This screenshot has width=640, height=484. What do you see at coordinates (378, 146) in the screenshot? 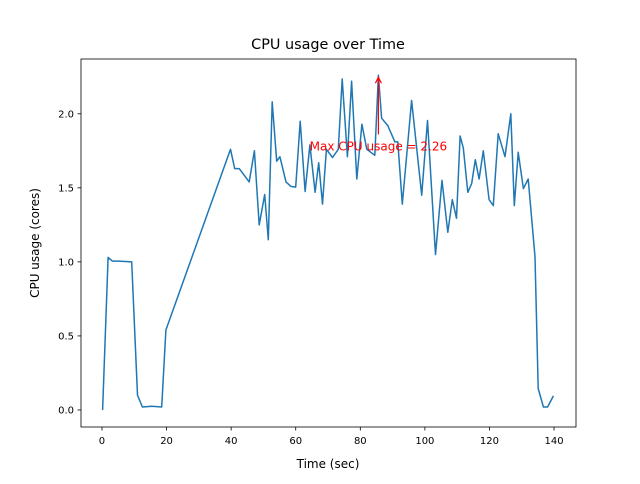
I see `annotation-text: Max CPU usage = 2.26` at bounding box center [378, 146].